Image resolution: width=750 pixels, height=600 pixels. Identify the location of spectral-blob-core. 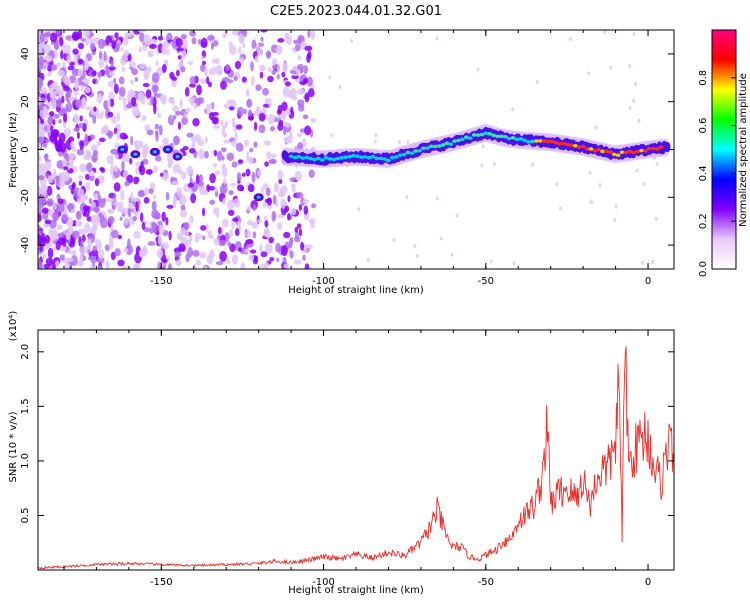
(122, 149).